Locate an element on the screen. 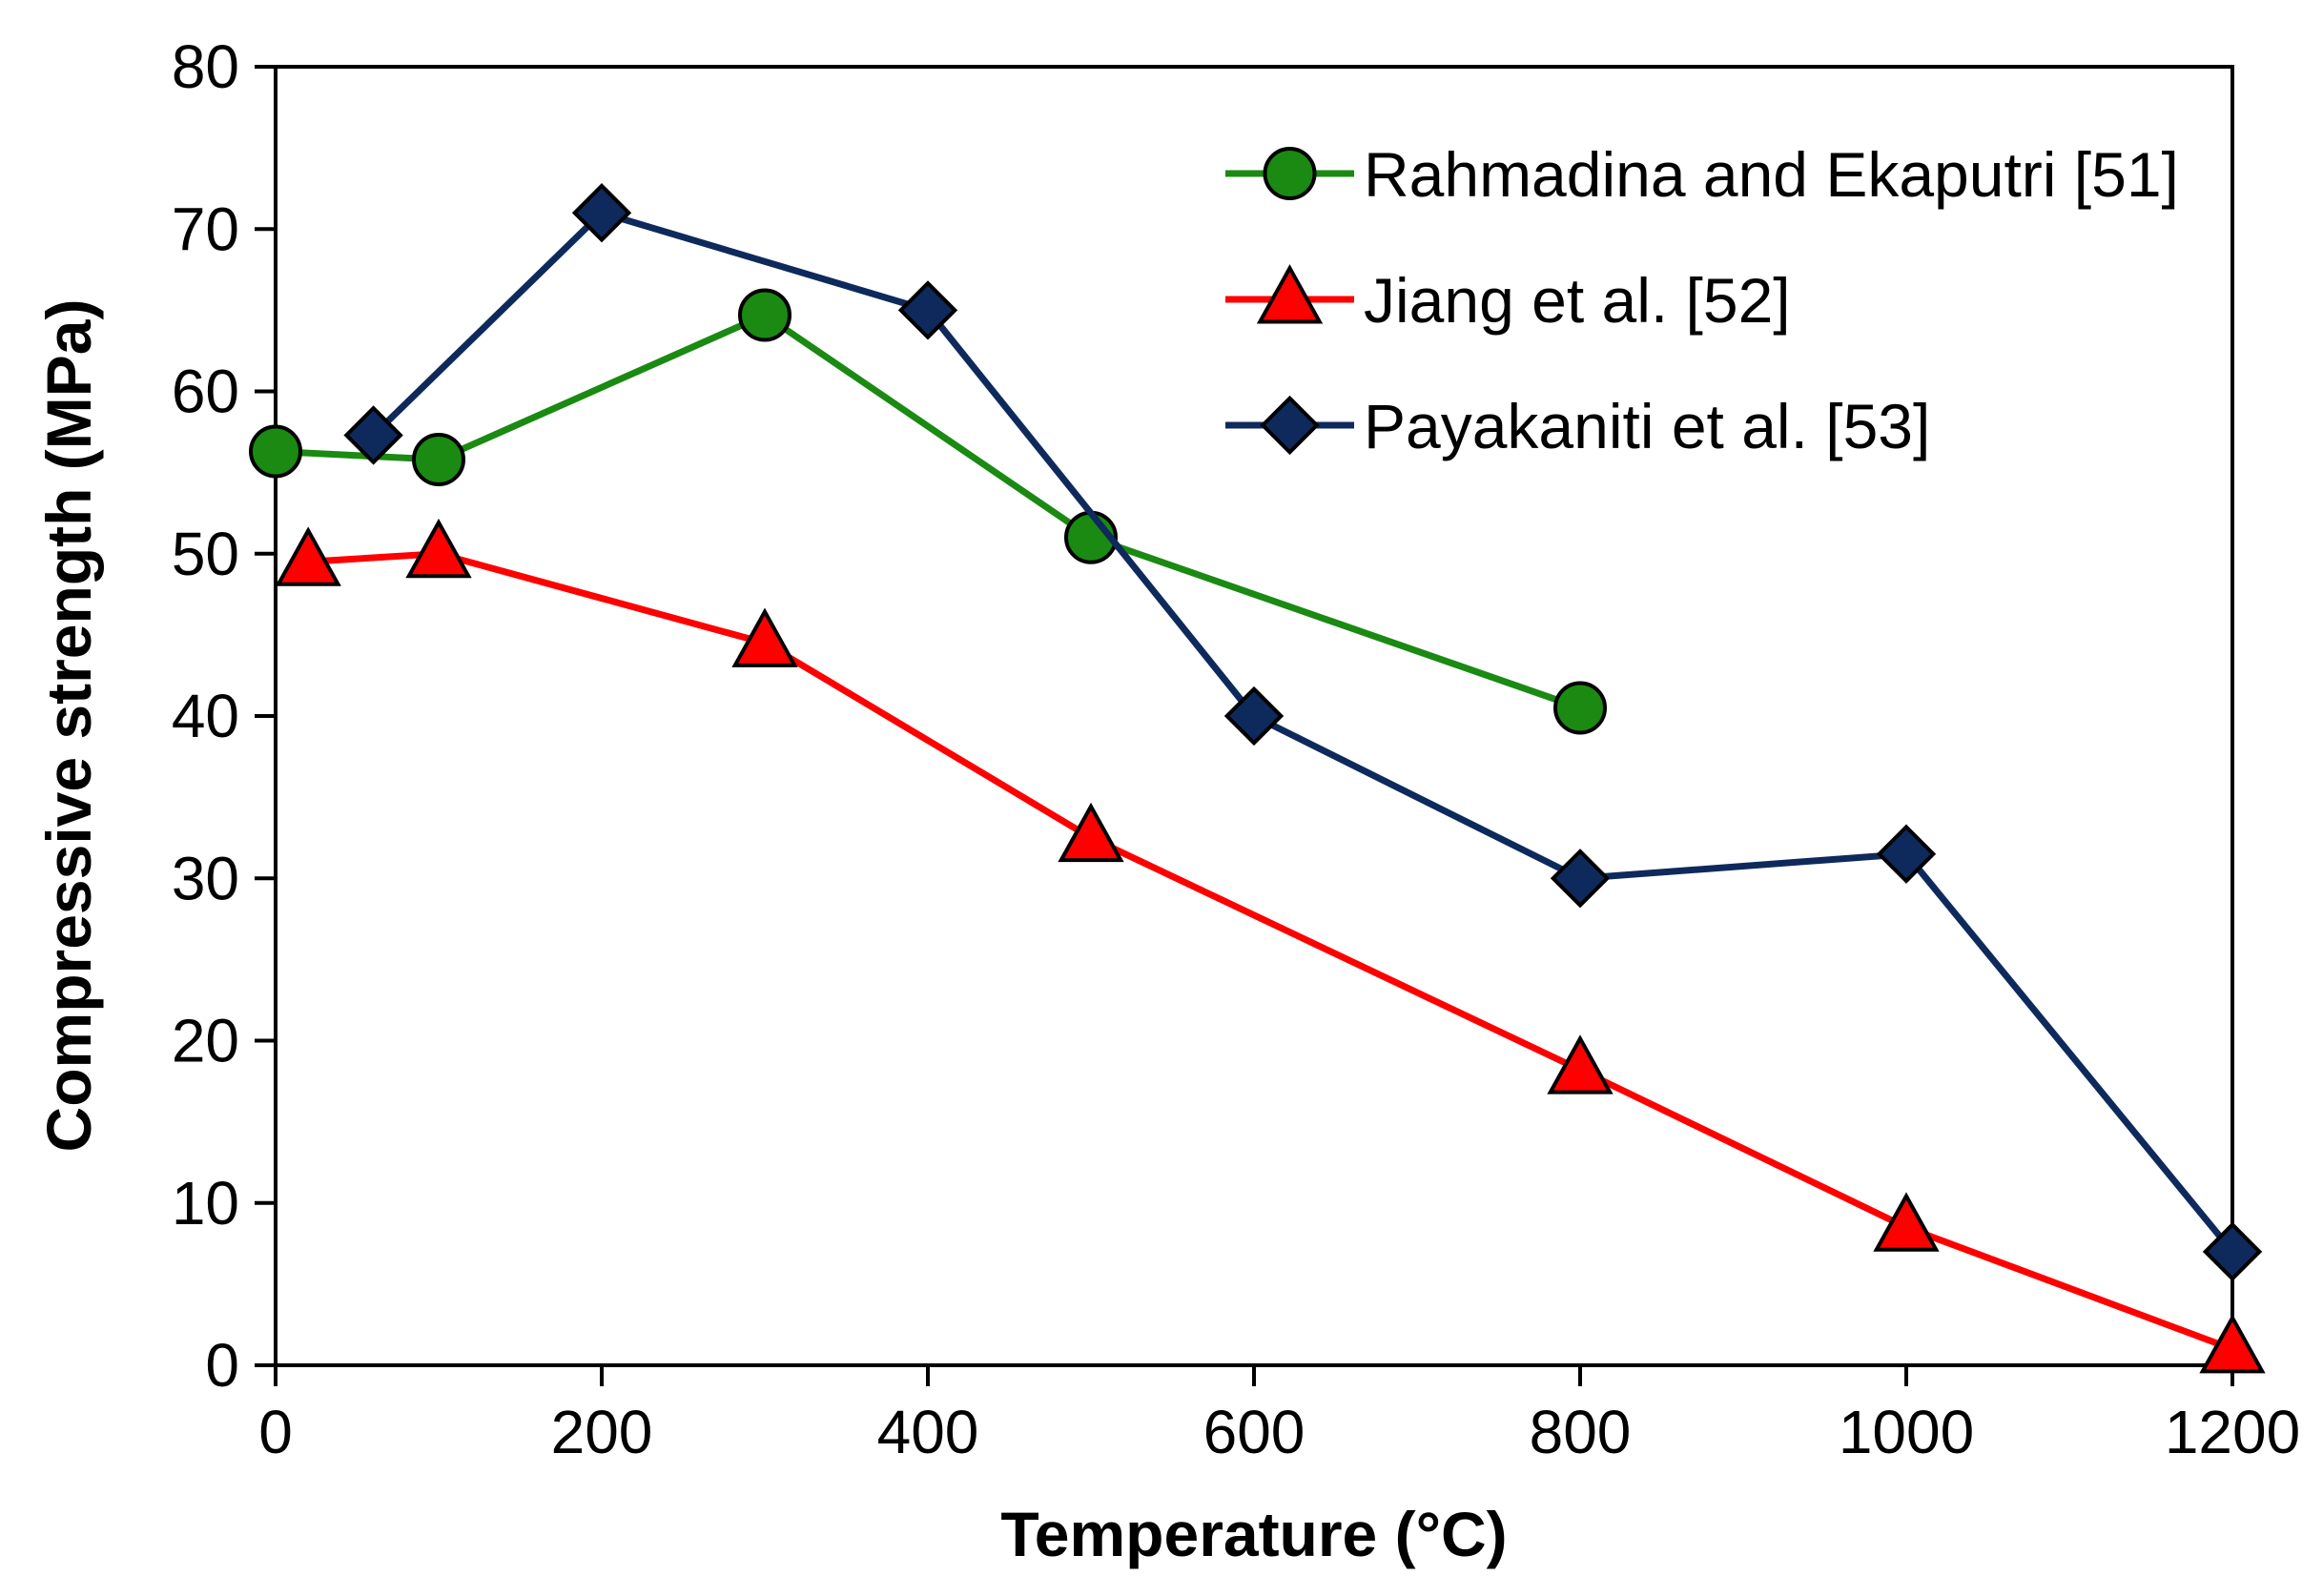 The height and width of the screenshot is (1596, 2323). y-tick-label: 40 is located at coordinates (205, 716).